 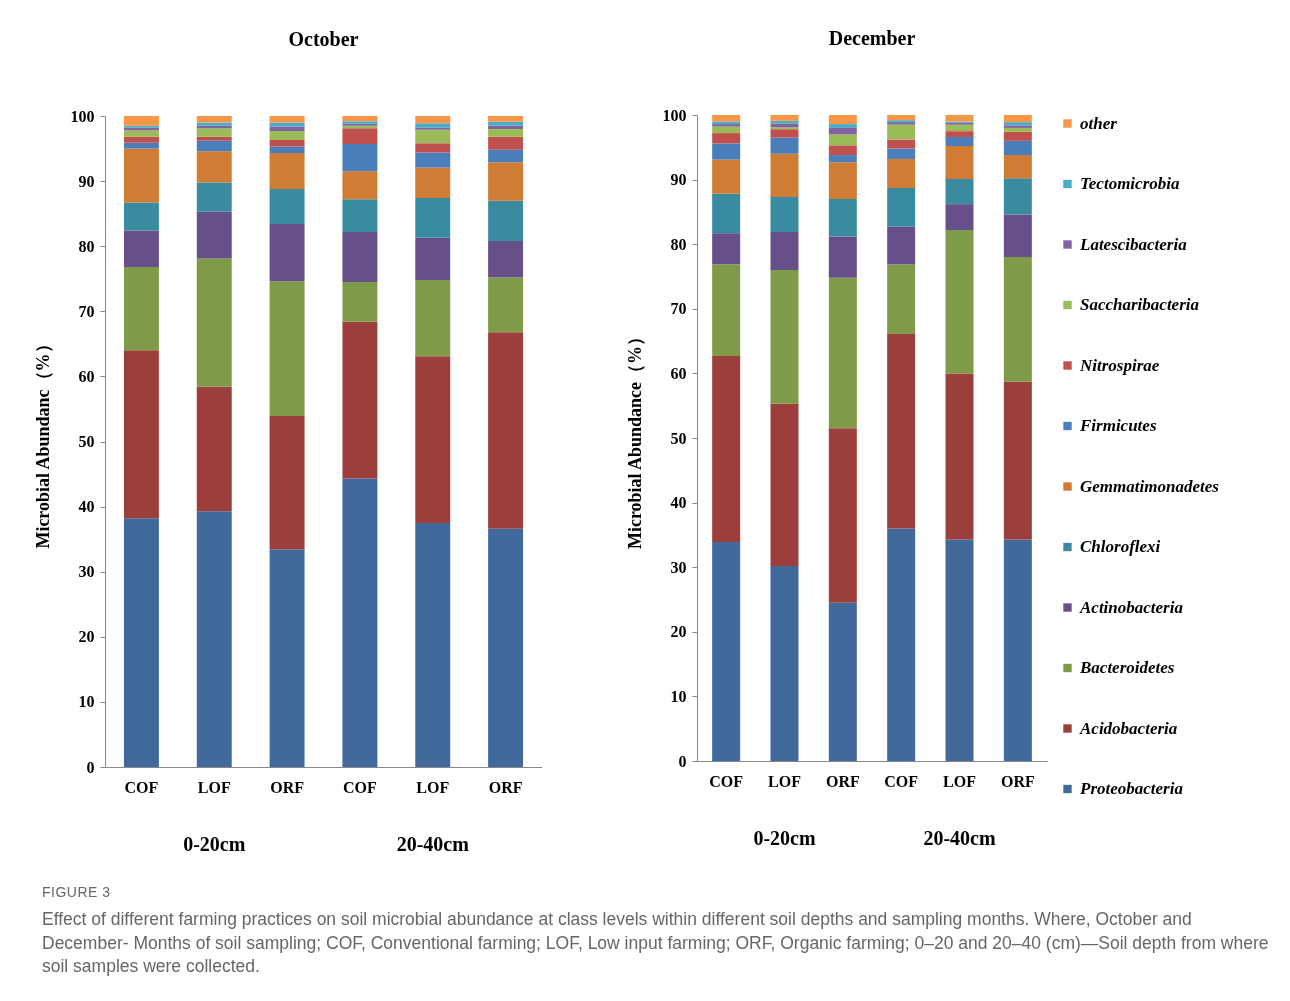 I want to click on y-axis-title: Microbial Abundance（%）, so click(x=634, y=438).